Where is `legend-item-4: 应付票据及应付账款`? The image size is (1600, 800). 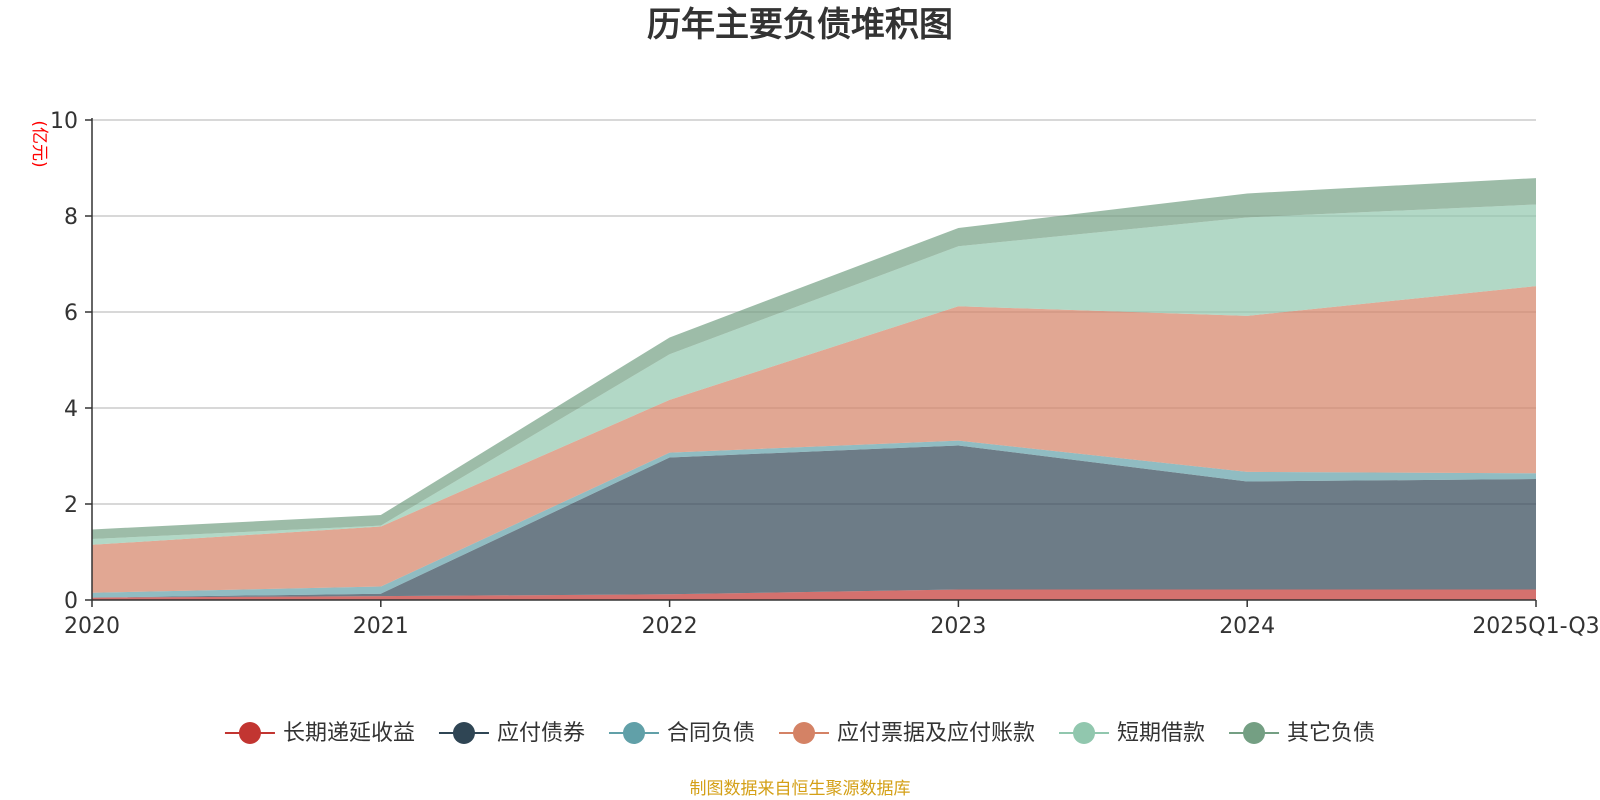
legend-item-4: 应付票据及应付账款 is located at coordinates (907, 733).